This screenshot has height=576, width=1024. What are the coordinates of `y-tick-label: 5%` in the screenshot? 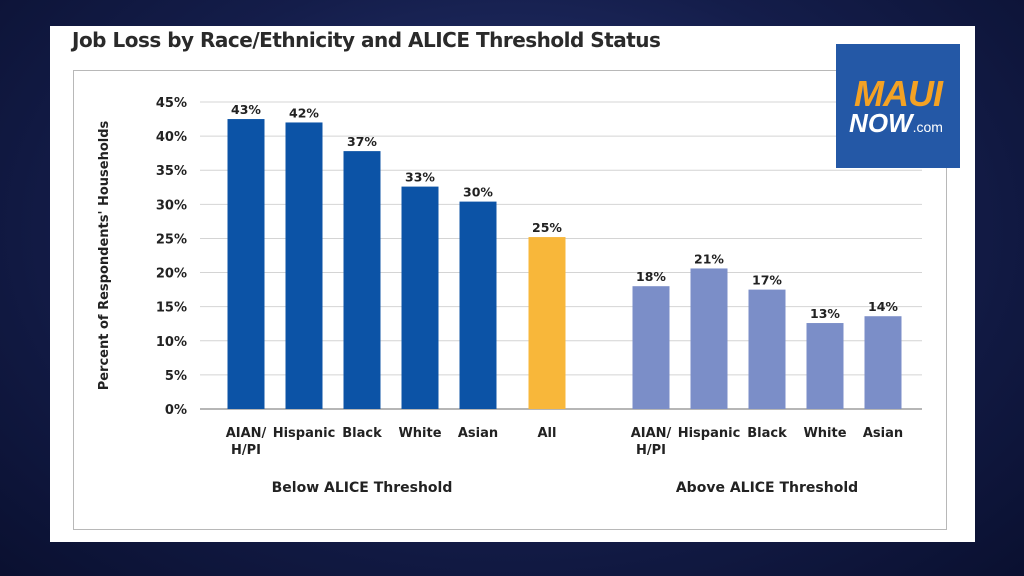 It's located at (176, 376).